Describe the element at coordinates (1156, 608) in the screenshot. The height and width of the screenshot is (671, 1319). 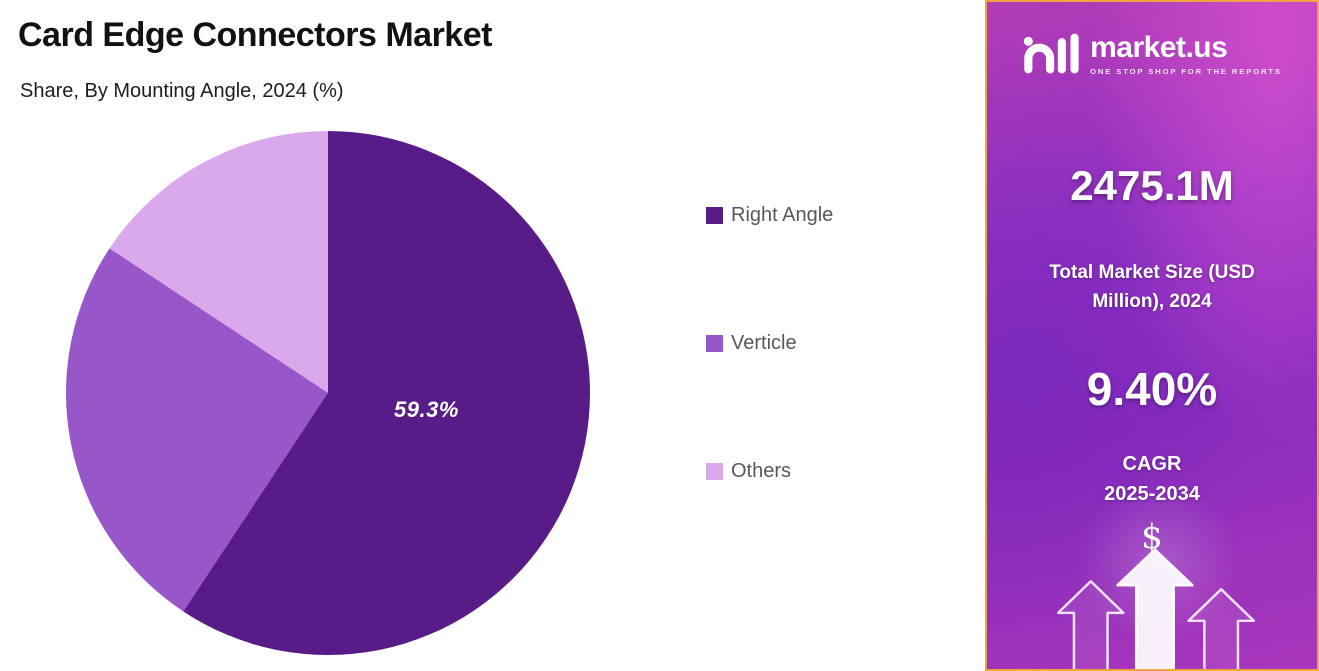
I see `growth-arrows-graphic` at that location.